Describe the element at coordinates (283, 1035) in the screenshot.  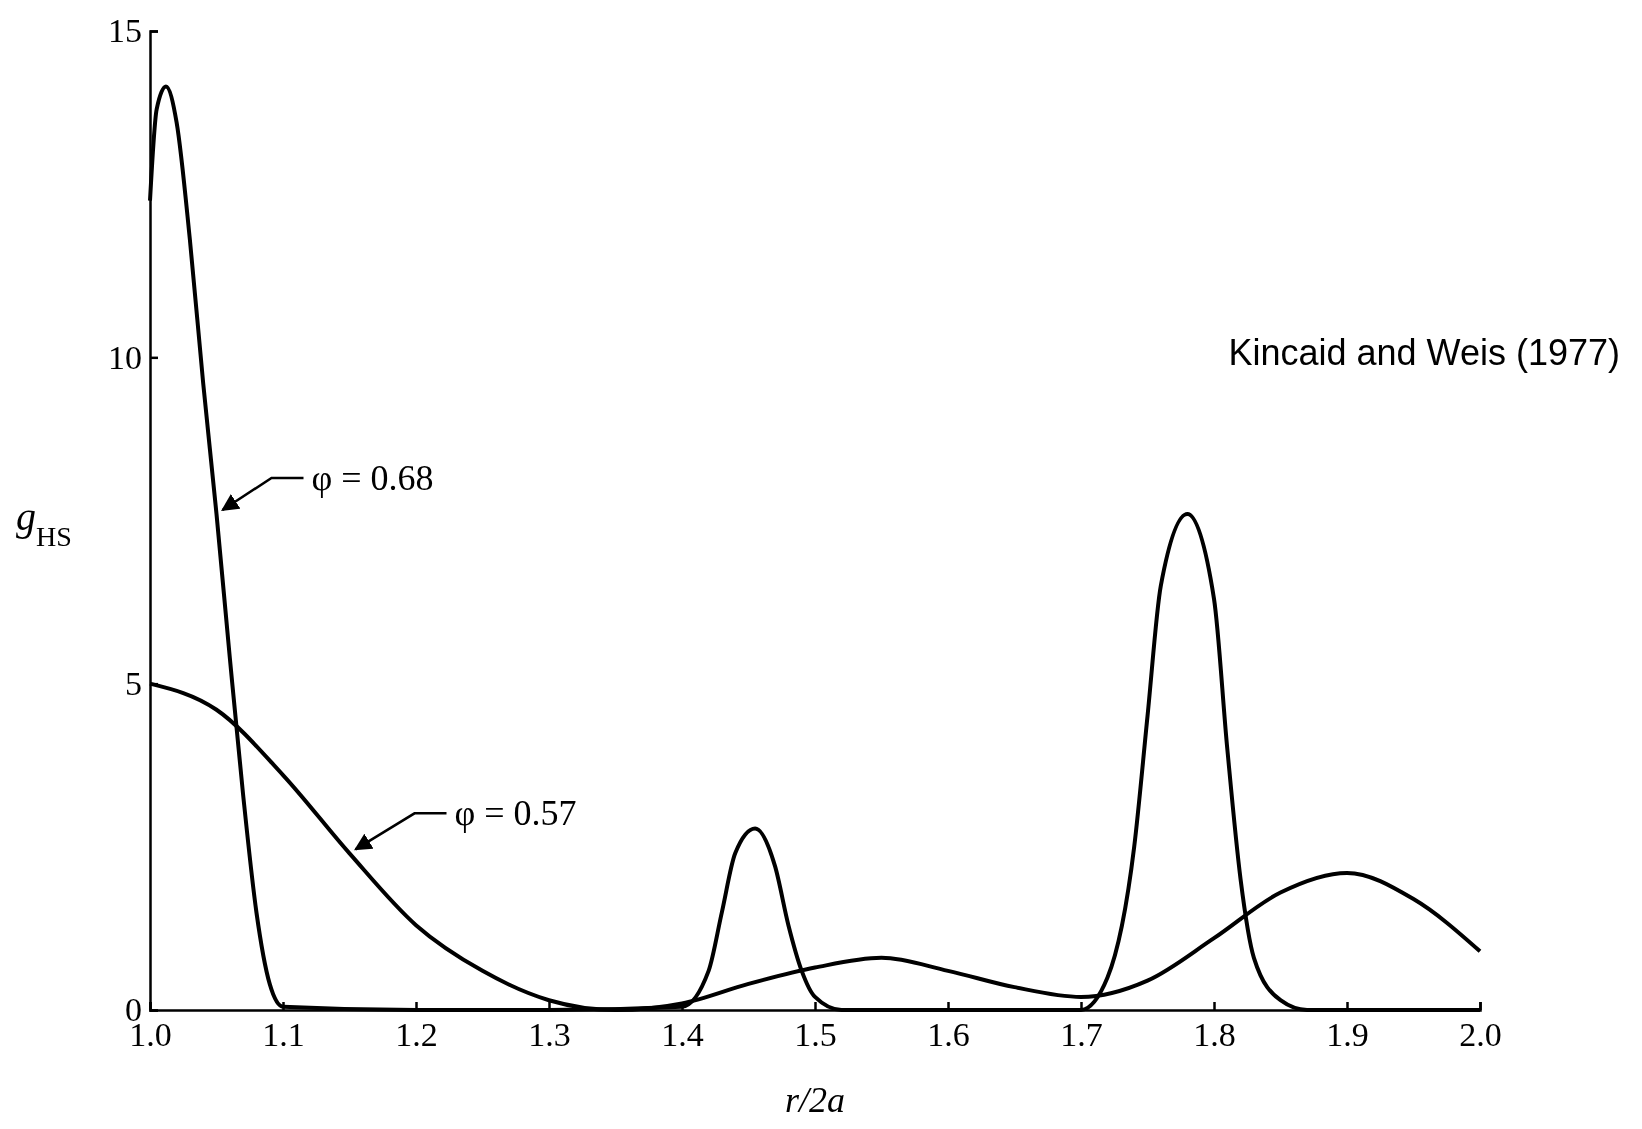
I see `x-tick-label: 1.1` at that location.